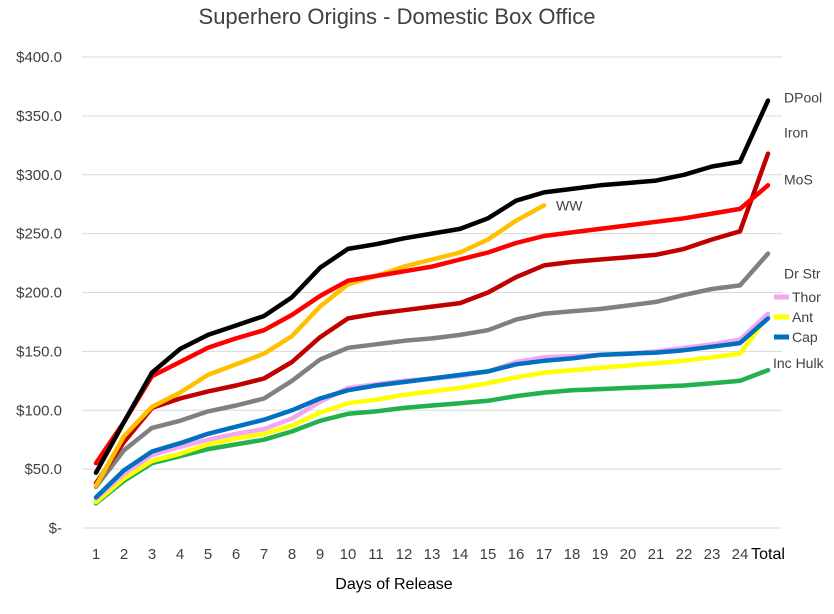 This screenshot has width=834, height=614. I want to click on chart-title: Superhero Origins - Domestic Box Office, so click(397, 16).